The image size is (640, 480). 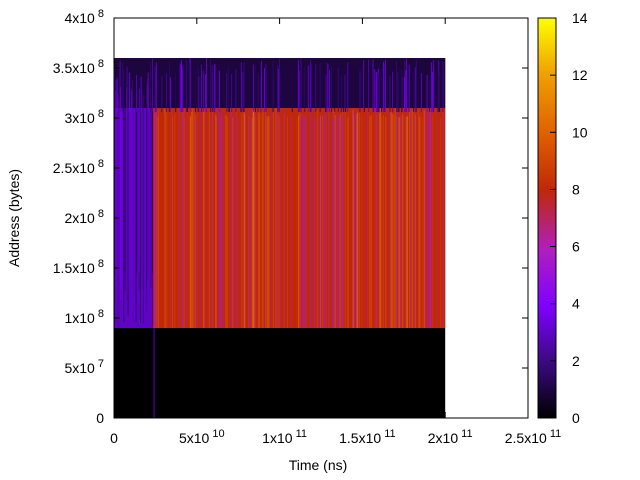 What do you see at coordinates (576, 247) in the screenshot?
I see `colorbar-tick-label: 6` at bounding box center [576, 247].